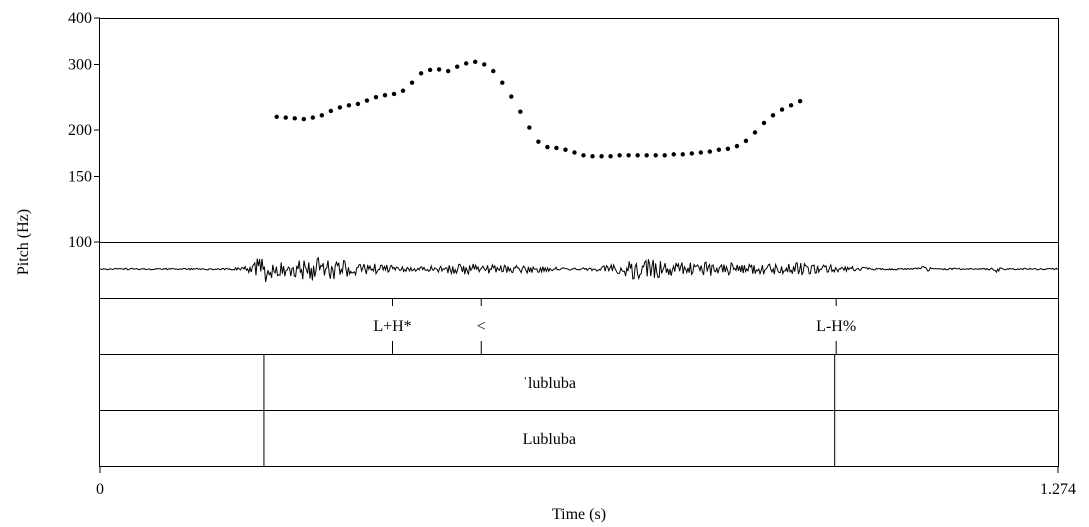  Describe the element at coordinates (586, 482) in the screenshot. I see `x-axis-ticks: 0 1.274` at that location.